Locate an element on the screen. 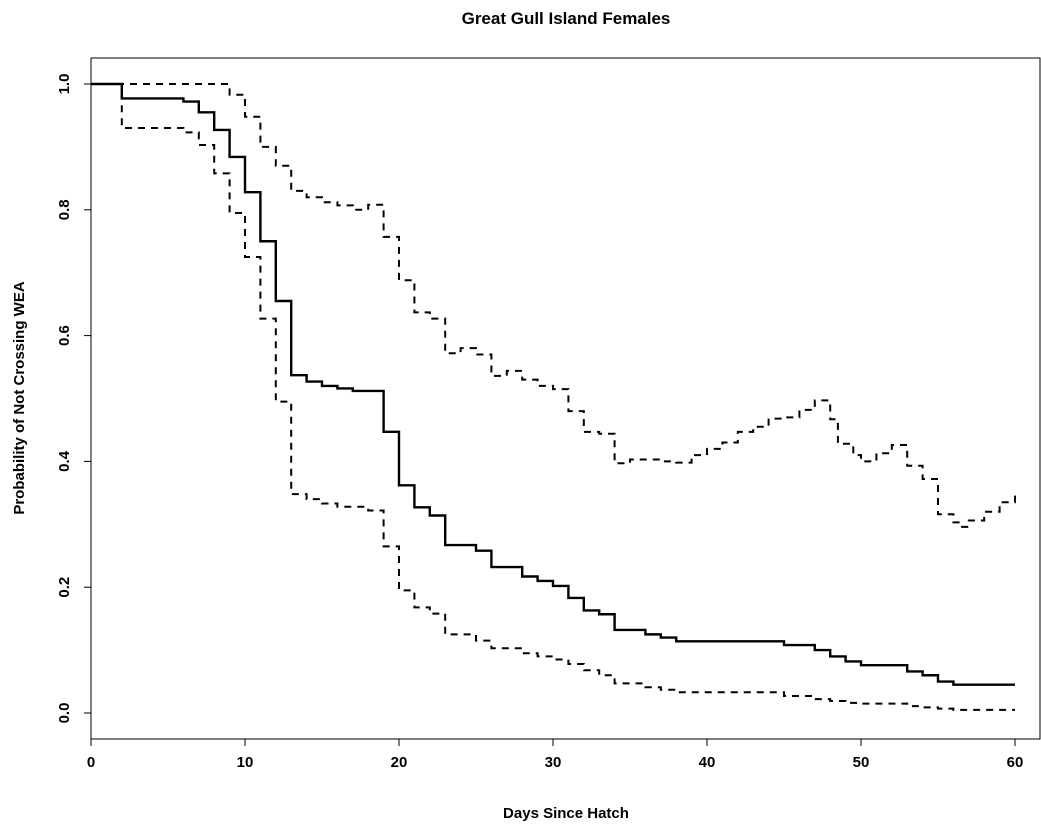 This screenshot has width=1041, height=825. y-tick-label: 0.6 is located at coordinates (64, 335).